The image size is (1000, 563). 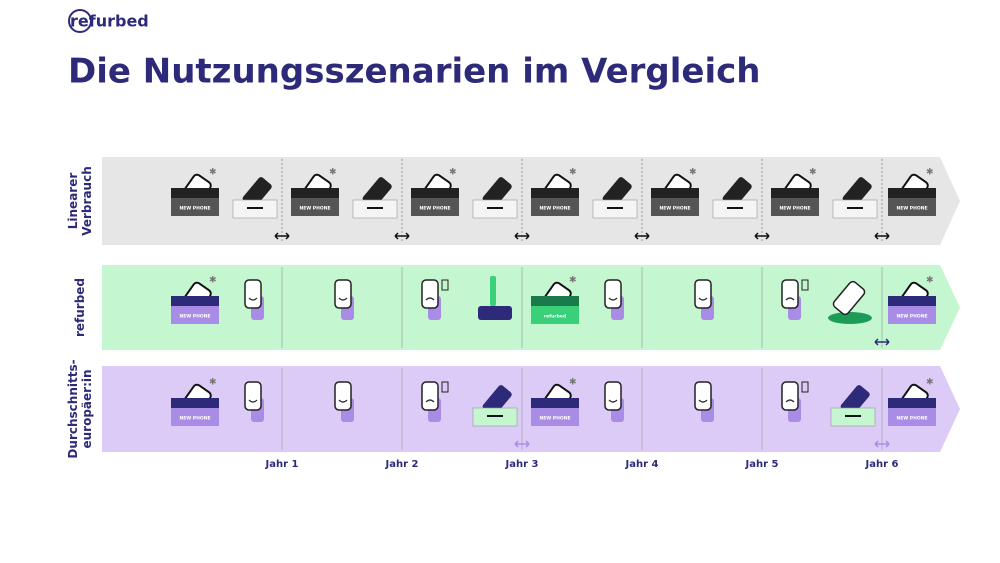 What do you see at coordinates (882, 464) in the screenshot?
I see `year-label: Jahr 6` at bounding box center [882, 464].